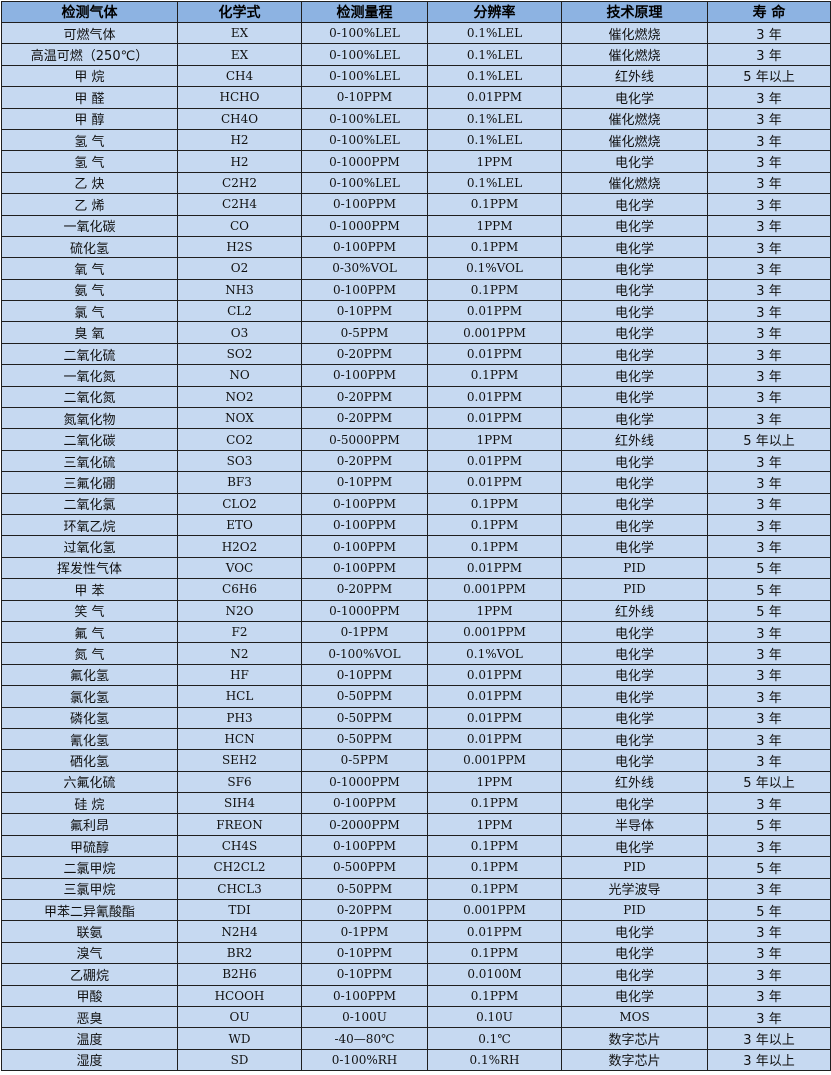 The width and height of the screenshot is (831, 1075). I want to click on cell-gas: 乙 炔, so click(89, 183).